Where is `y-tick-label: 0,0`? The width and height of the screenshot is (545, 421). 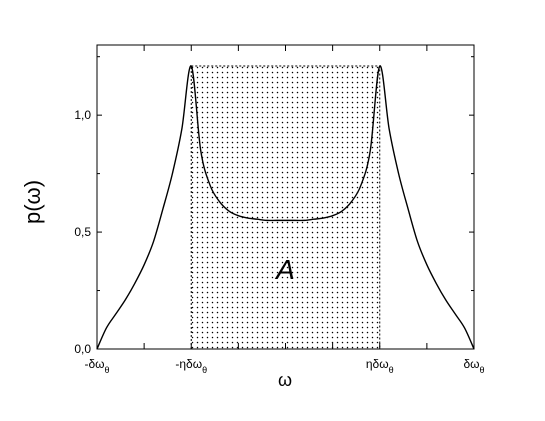
y-tick-label: 0,0 is located at coordinates (82, 349).